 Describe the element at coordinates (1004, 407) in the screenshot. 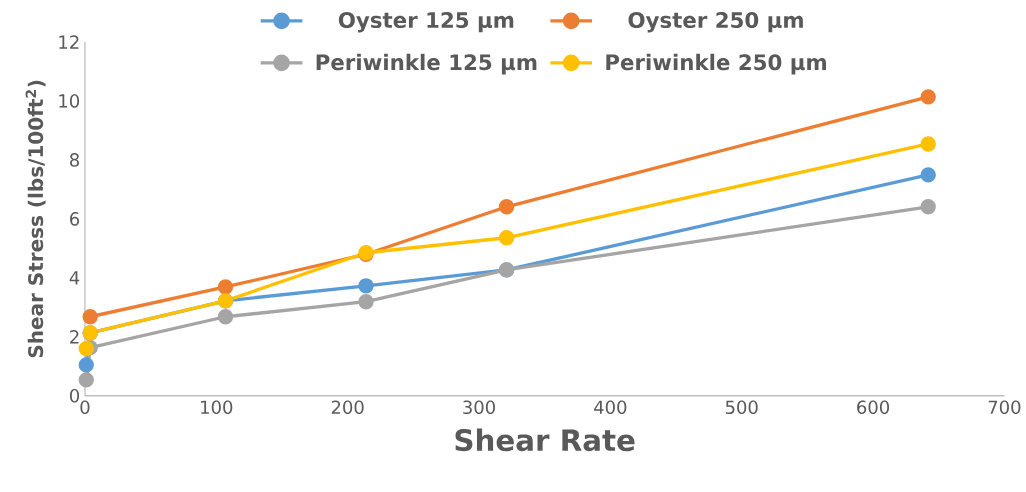

I see `x-tick-label: 700` at that location.